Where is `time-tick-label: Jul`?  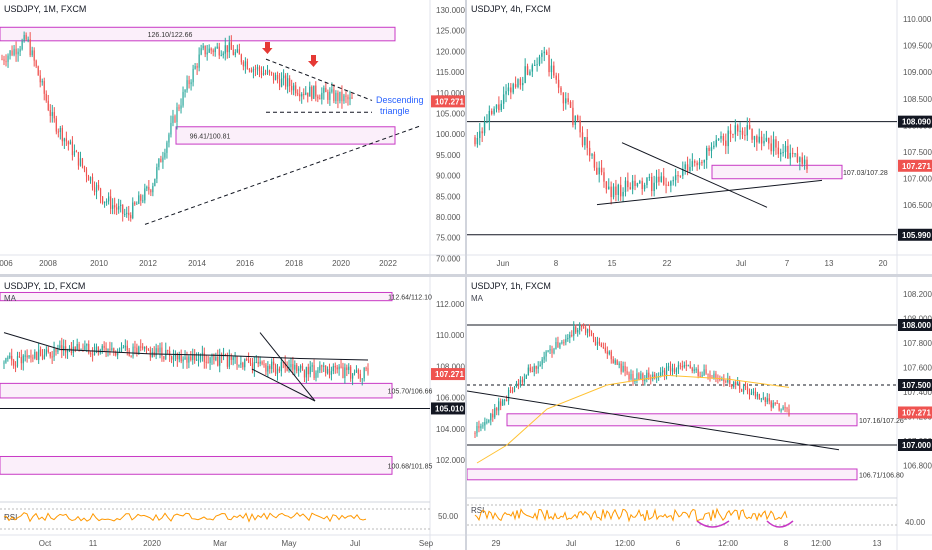
time-tick-label: Jul is located at coordinates (355, 543).